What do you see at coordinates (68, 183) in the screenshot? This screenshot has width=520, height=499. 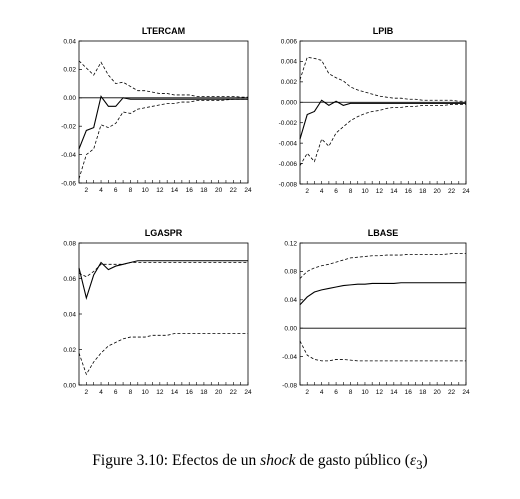 I see `y-tick-label: -0.06` at bounding box center [68, 183].